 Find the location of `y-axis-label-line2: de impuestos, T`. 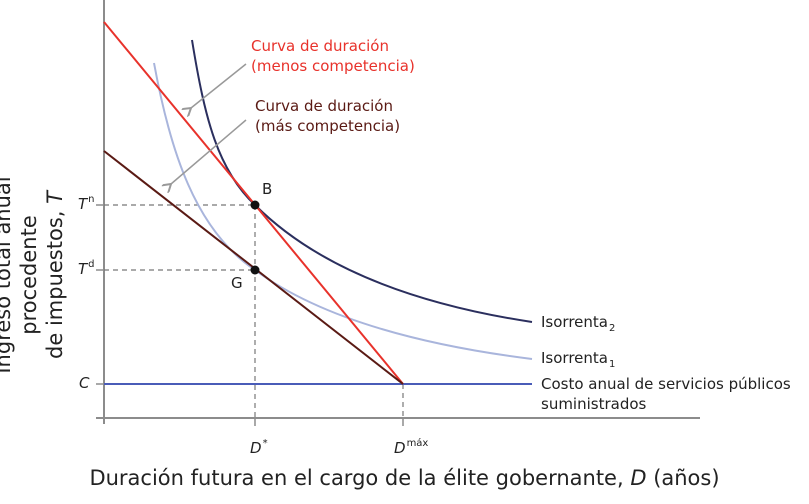

y-axis-label-line2: de impuestos, T is located at coordinates (55, 275).